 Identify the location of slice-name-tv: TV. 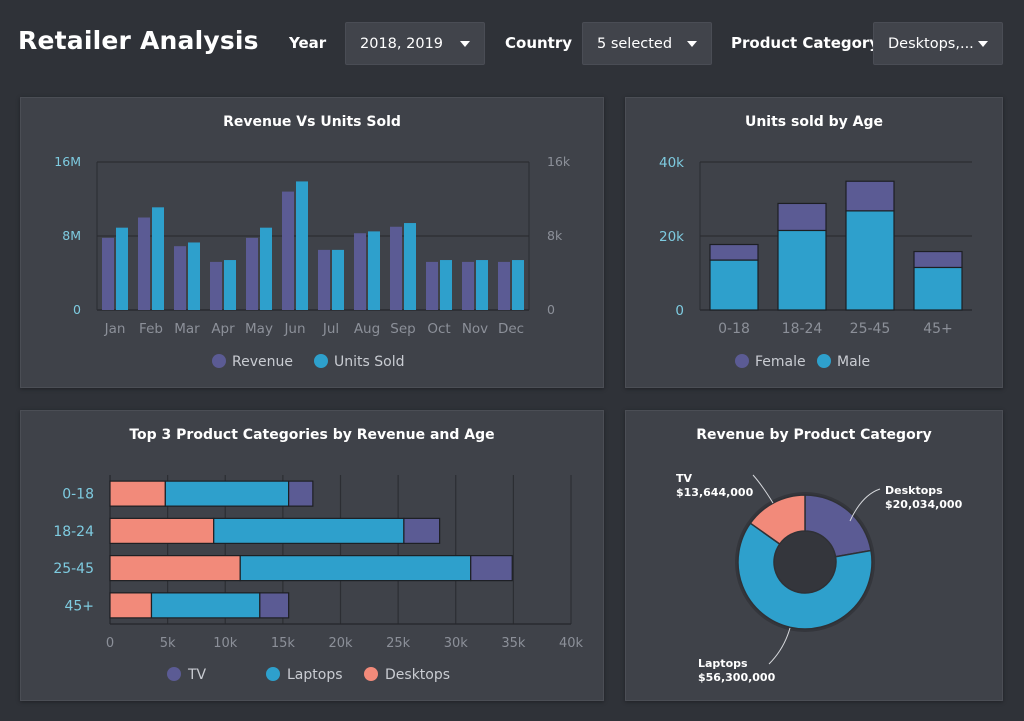
(684, 478).